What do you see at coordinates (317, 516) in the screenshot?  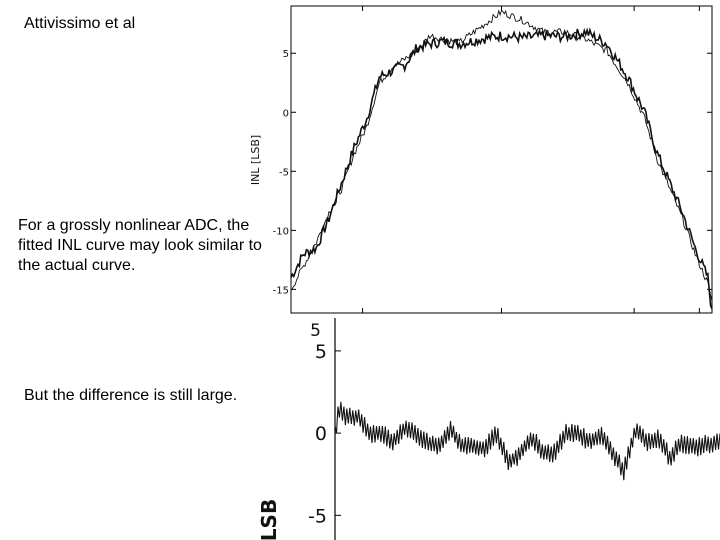 I see `bottom-ytick-label: -5` at bounding box center [317, 516].